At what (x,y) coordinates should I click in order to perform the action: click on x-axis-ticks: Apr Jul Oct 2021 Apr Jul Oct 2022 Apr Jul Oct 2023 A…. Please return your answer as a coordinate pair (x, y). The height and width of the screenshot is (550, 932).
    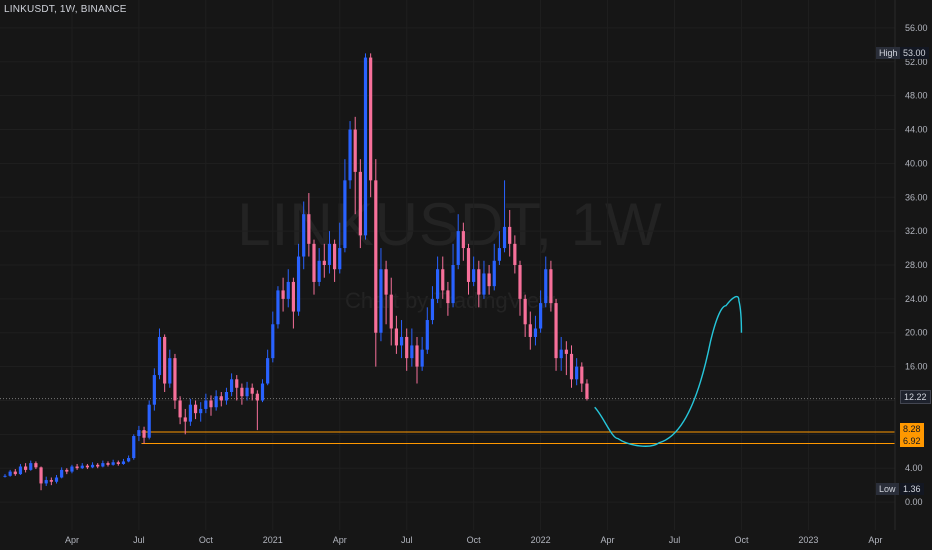
    Looking at the image, I should click on (473, 540).